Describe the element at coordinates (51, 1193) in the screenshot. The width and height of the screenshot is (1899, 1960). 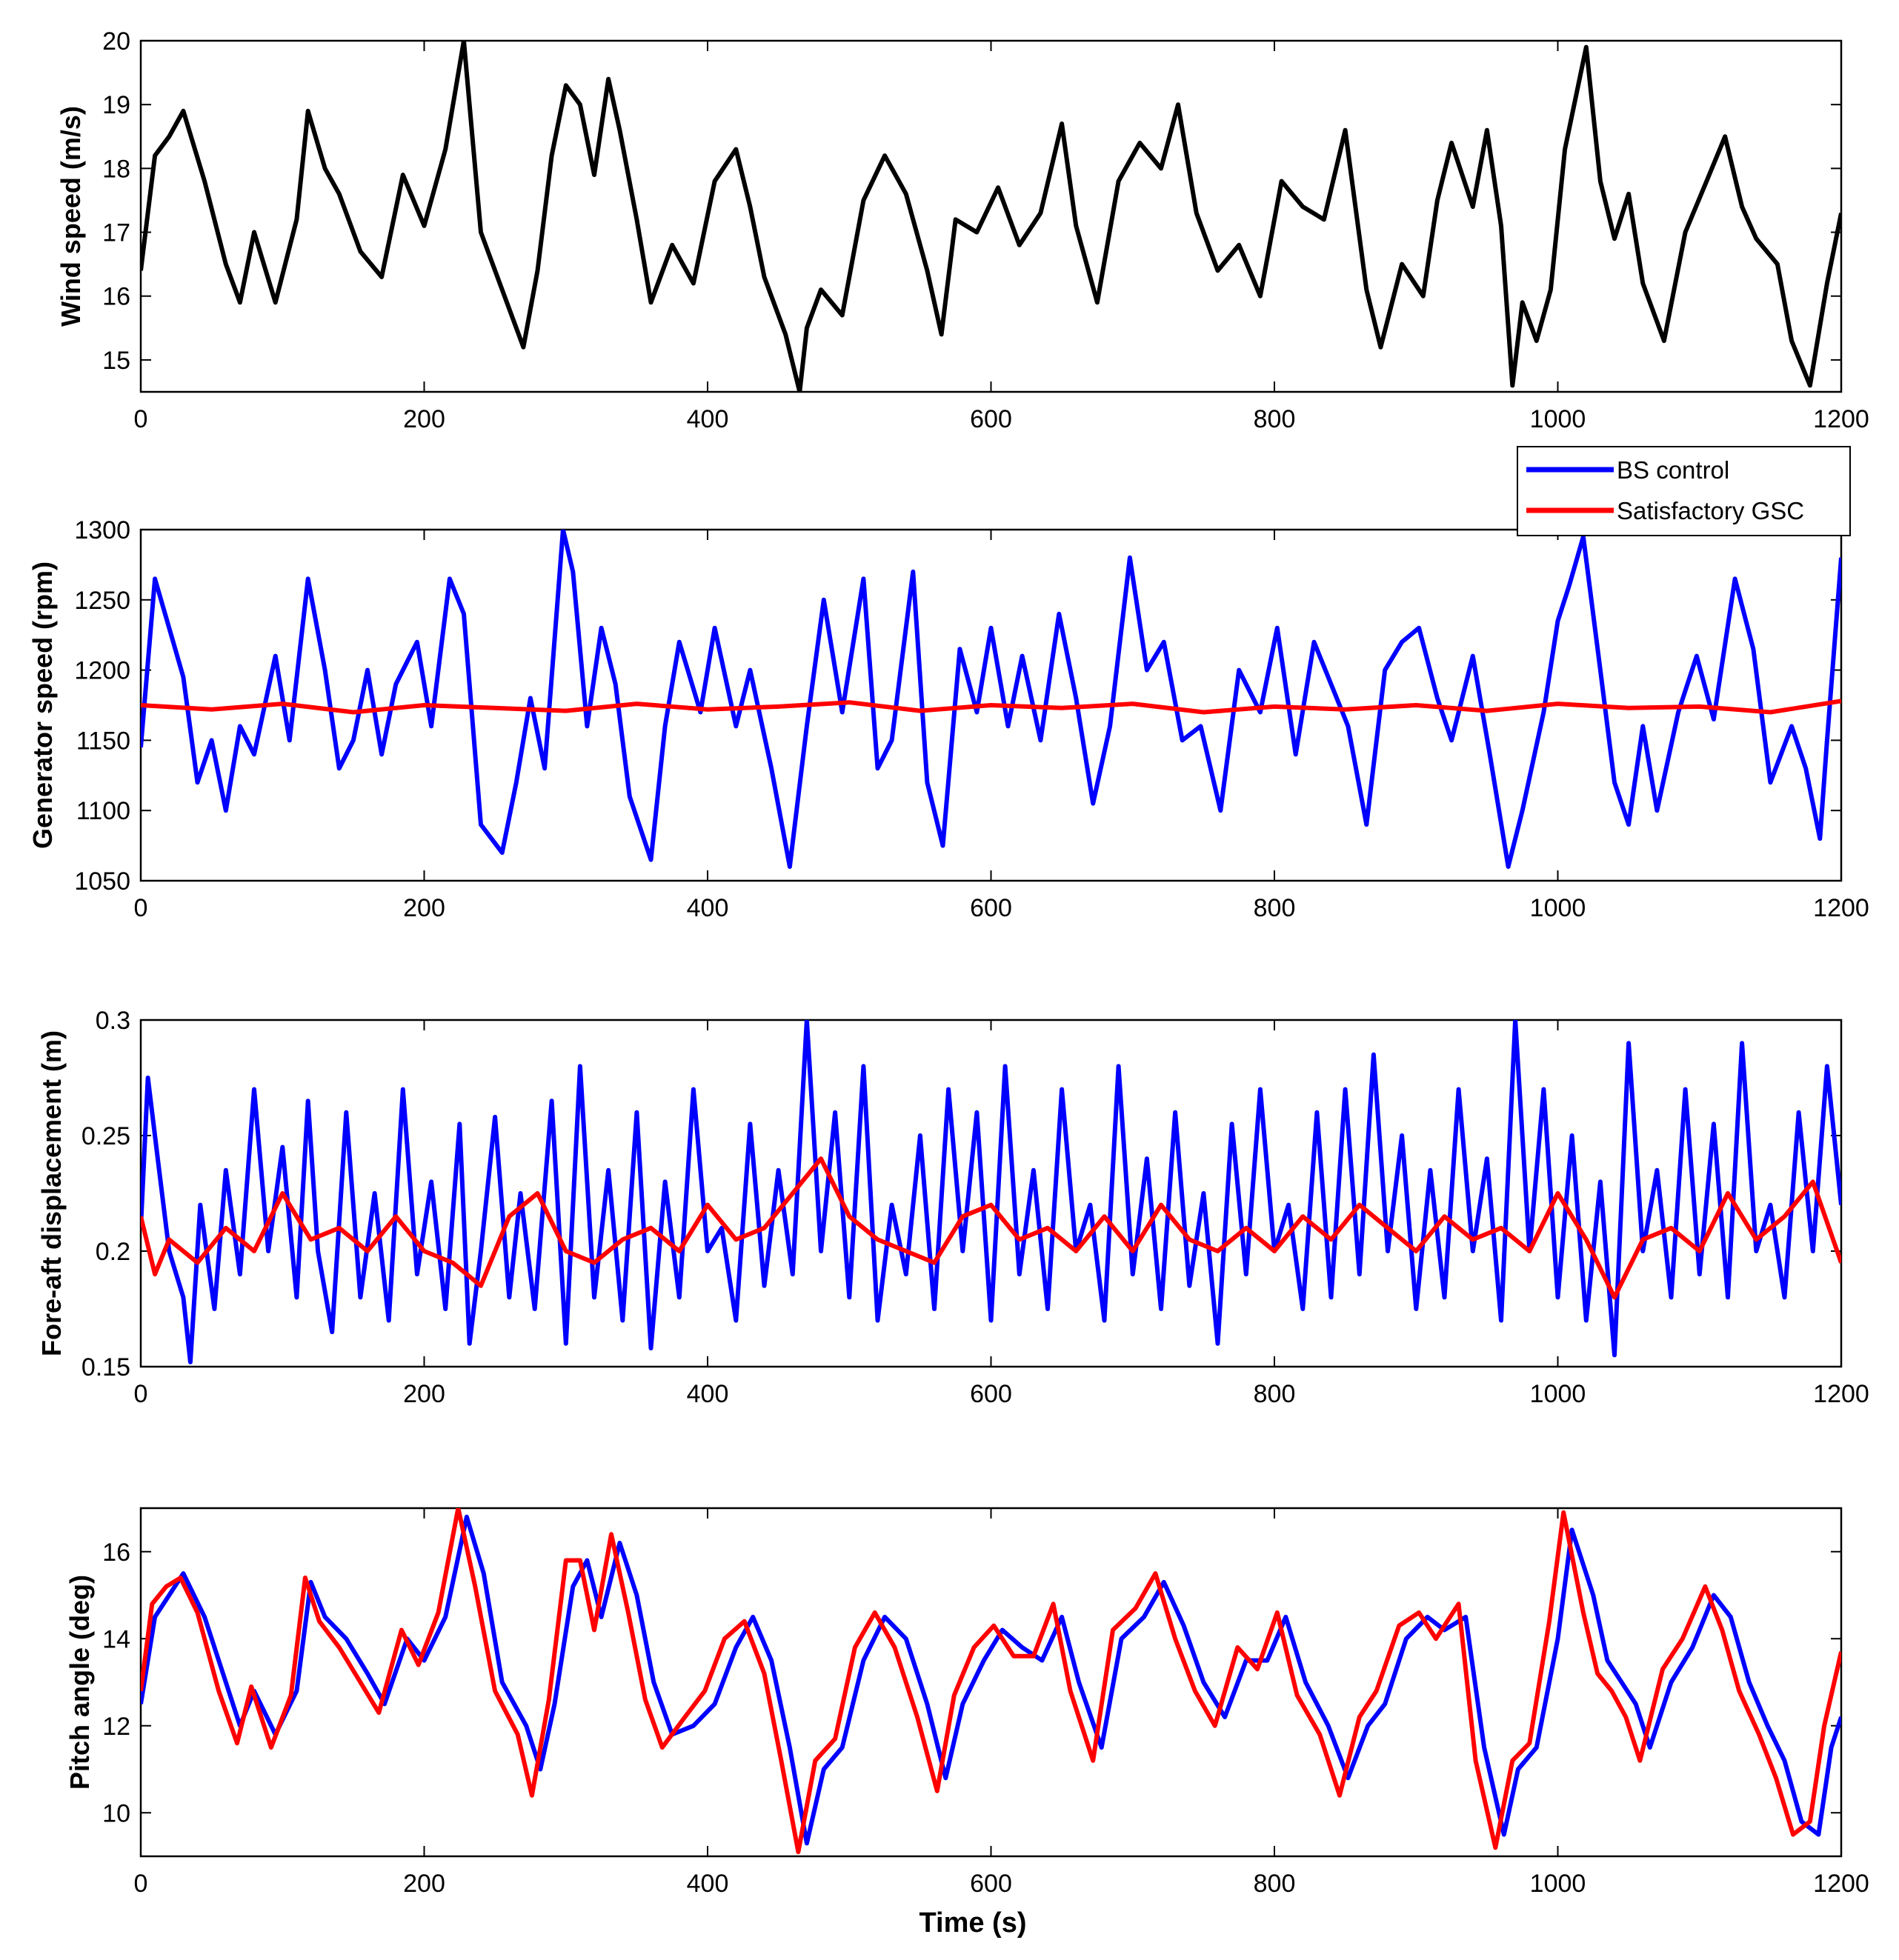
I see `y-axis-label: Fore-aft displacement (m)` at that location.